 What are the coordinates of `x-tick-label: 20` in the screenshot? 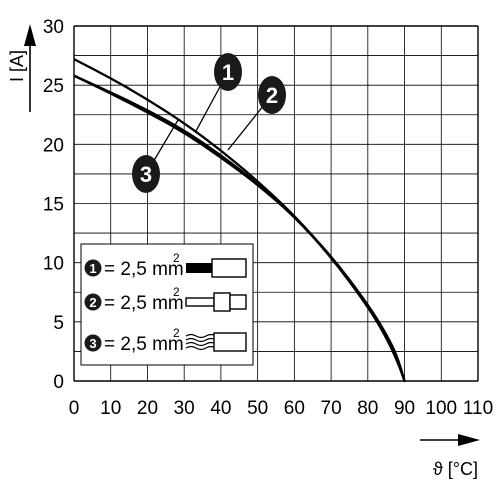 It's located at (147, 408).